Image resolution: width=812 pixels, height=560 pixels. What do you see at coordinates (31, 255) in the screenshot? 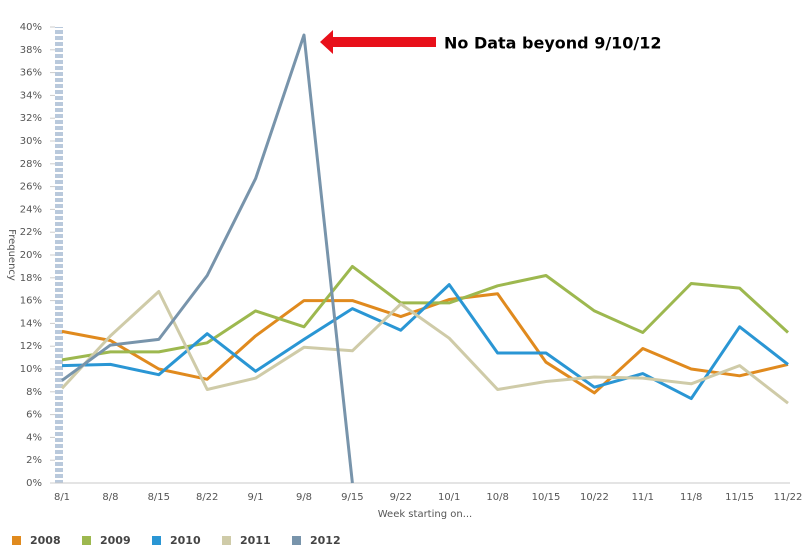
I see `y-tick-label: 20%` at bounding box center [31, 255].